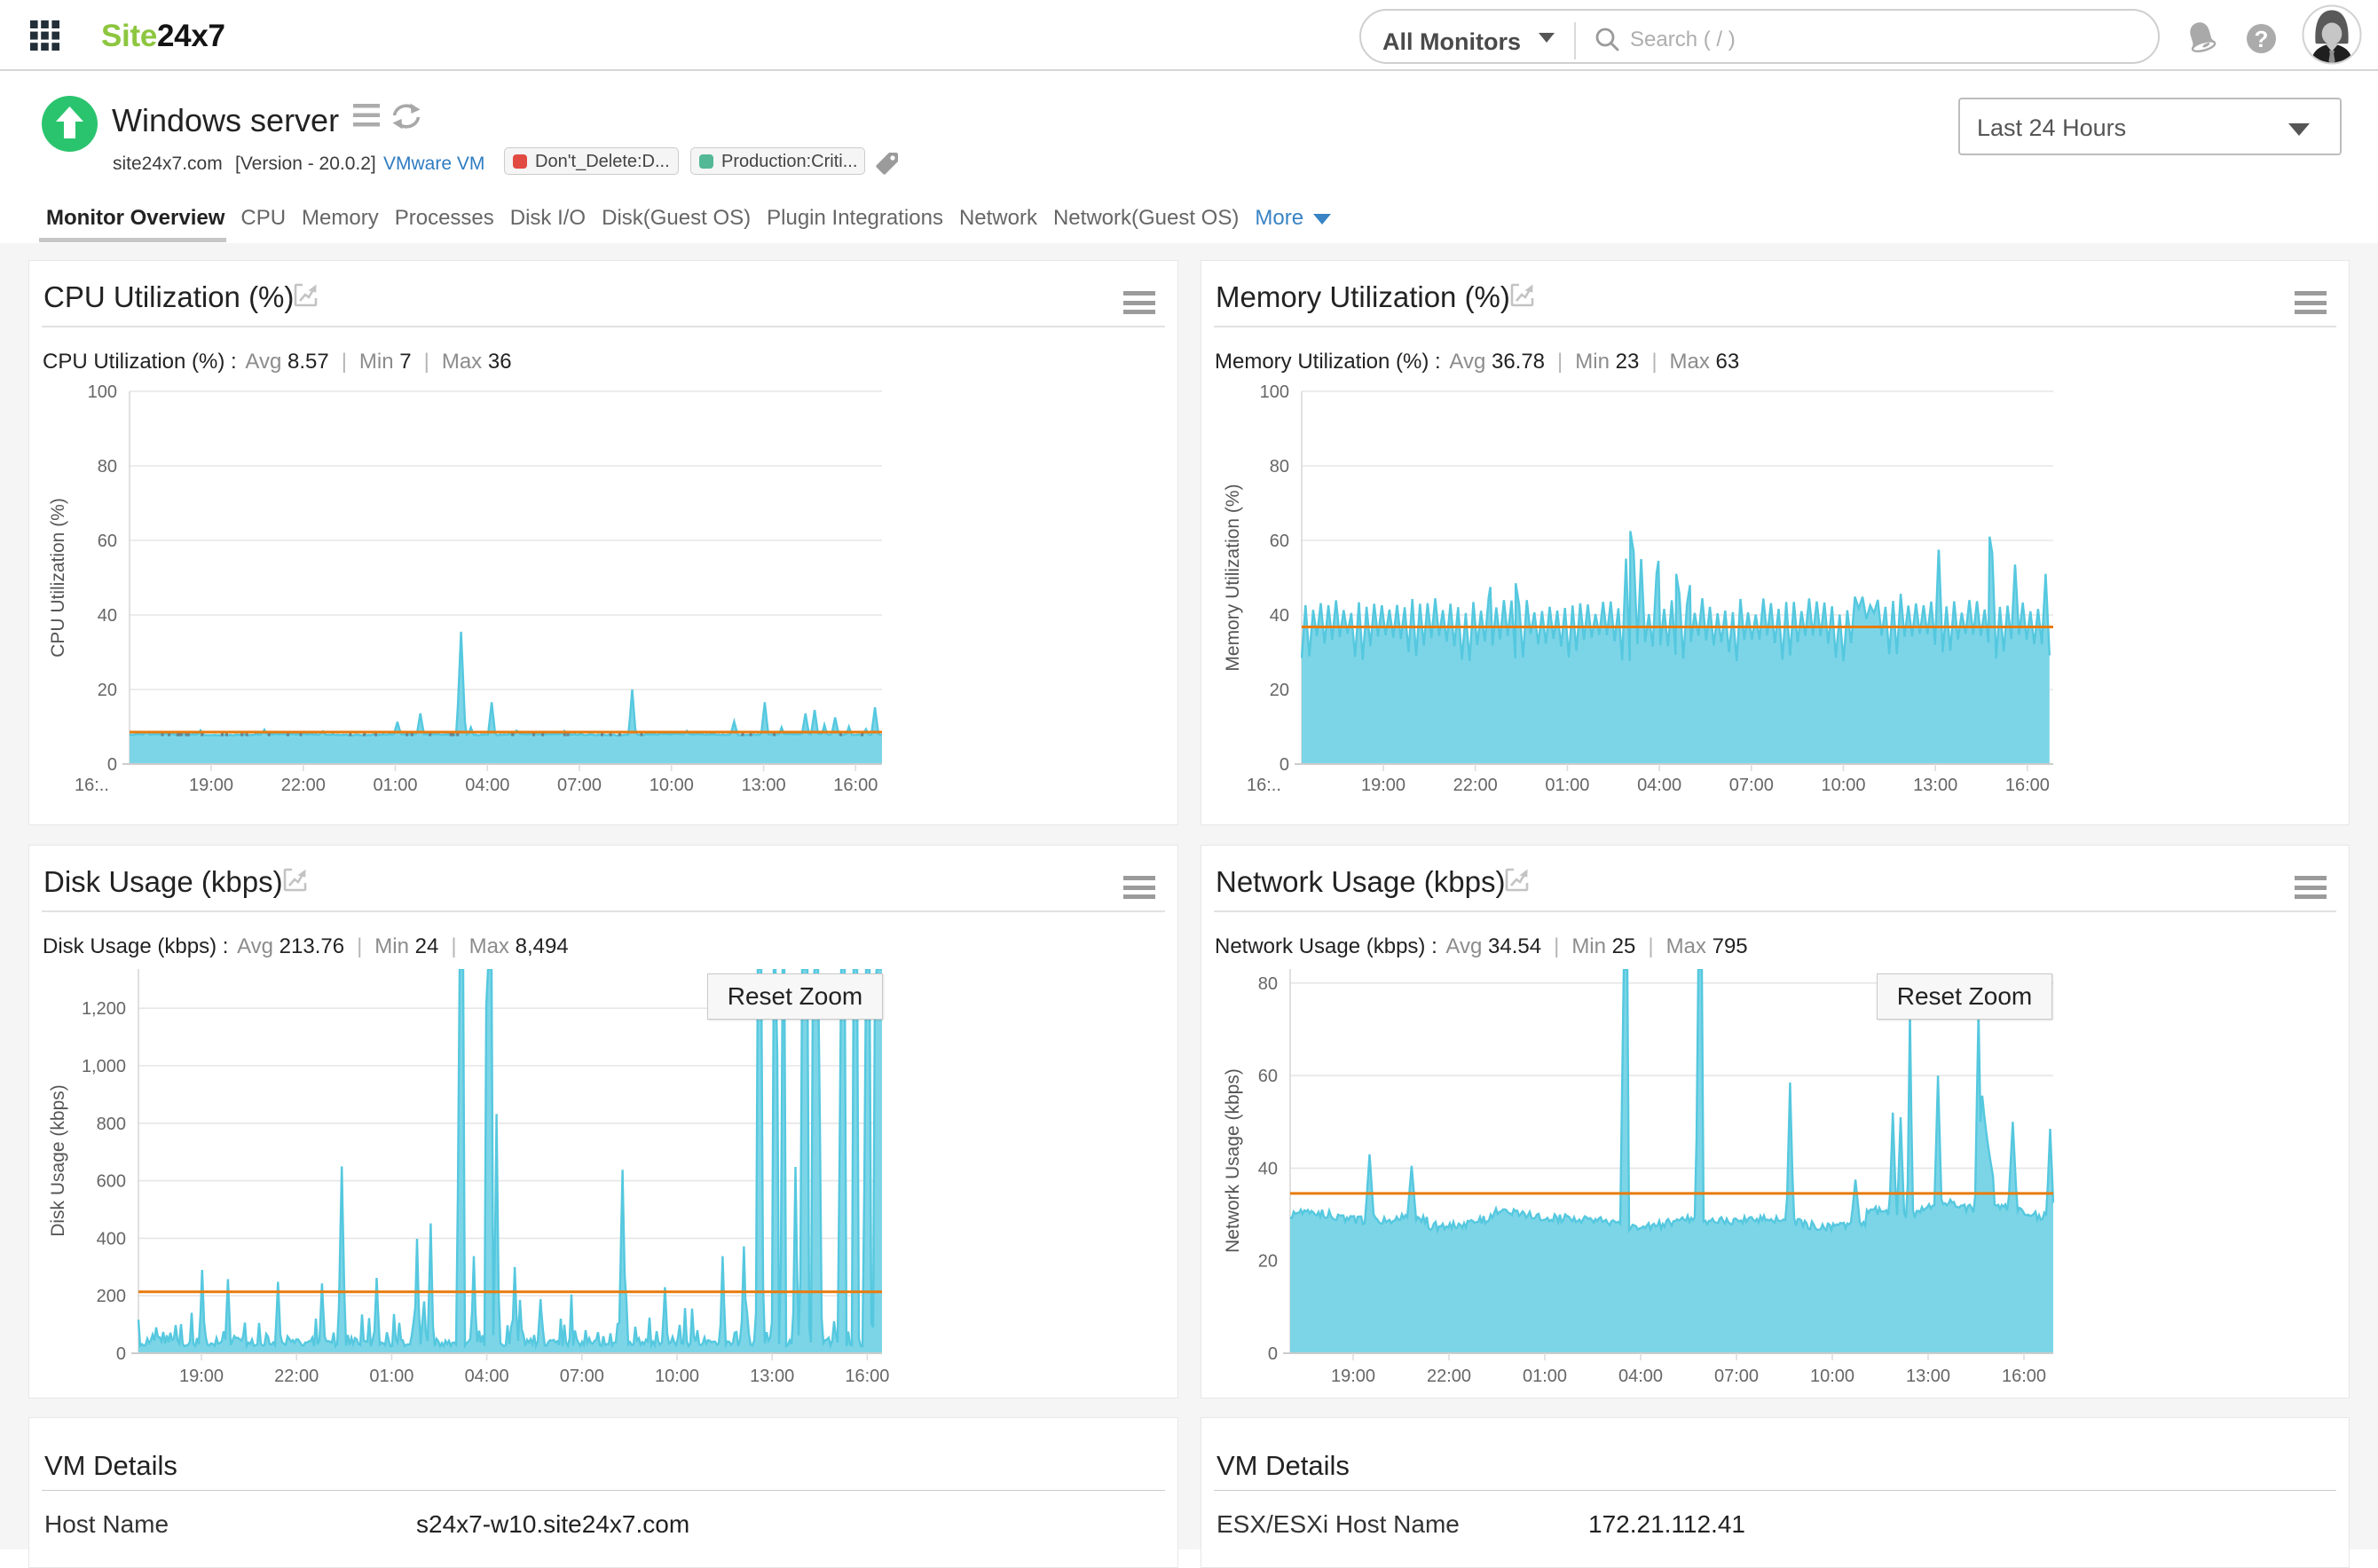 The image size is (2378, 1568). Describe the element at coordinates (111, 1296) in the screenshot. I see `svg-text: 200` at that location.